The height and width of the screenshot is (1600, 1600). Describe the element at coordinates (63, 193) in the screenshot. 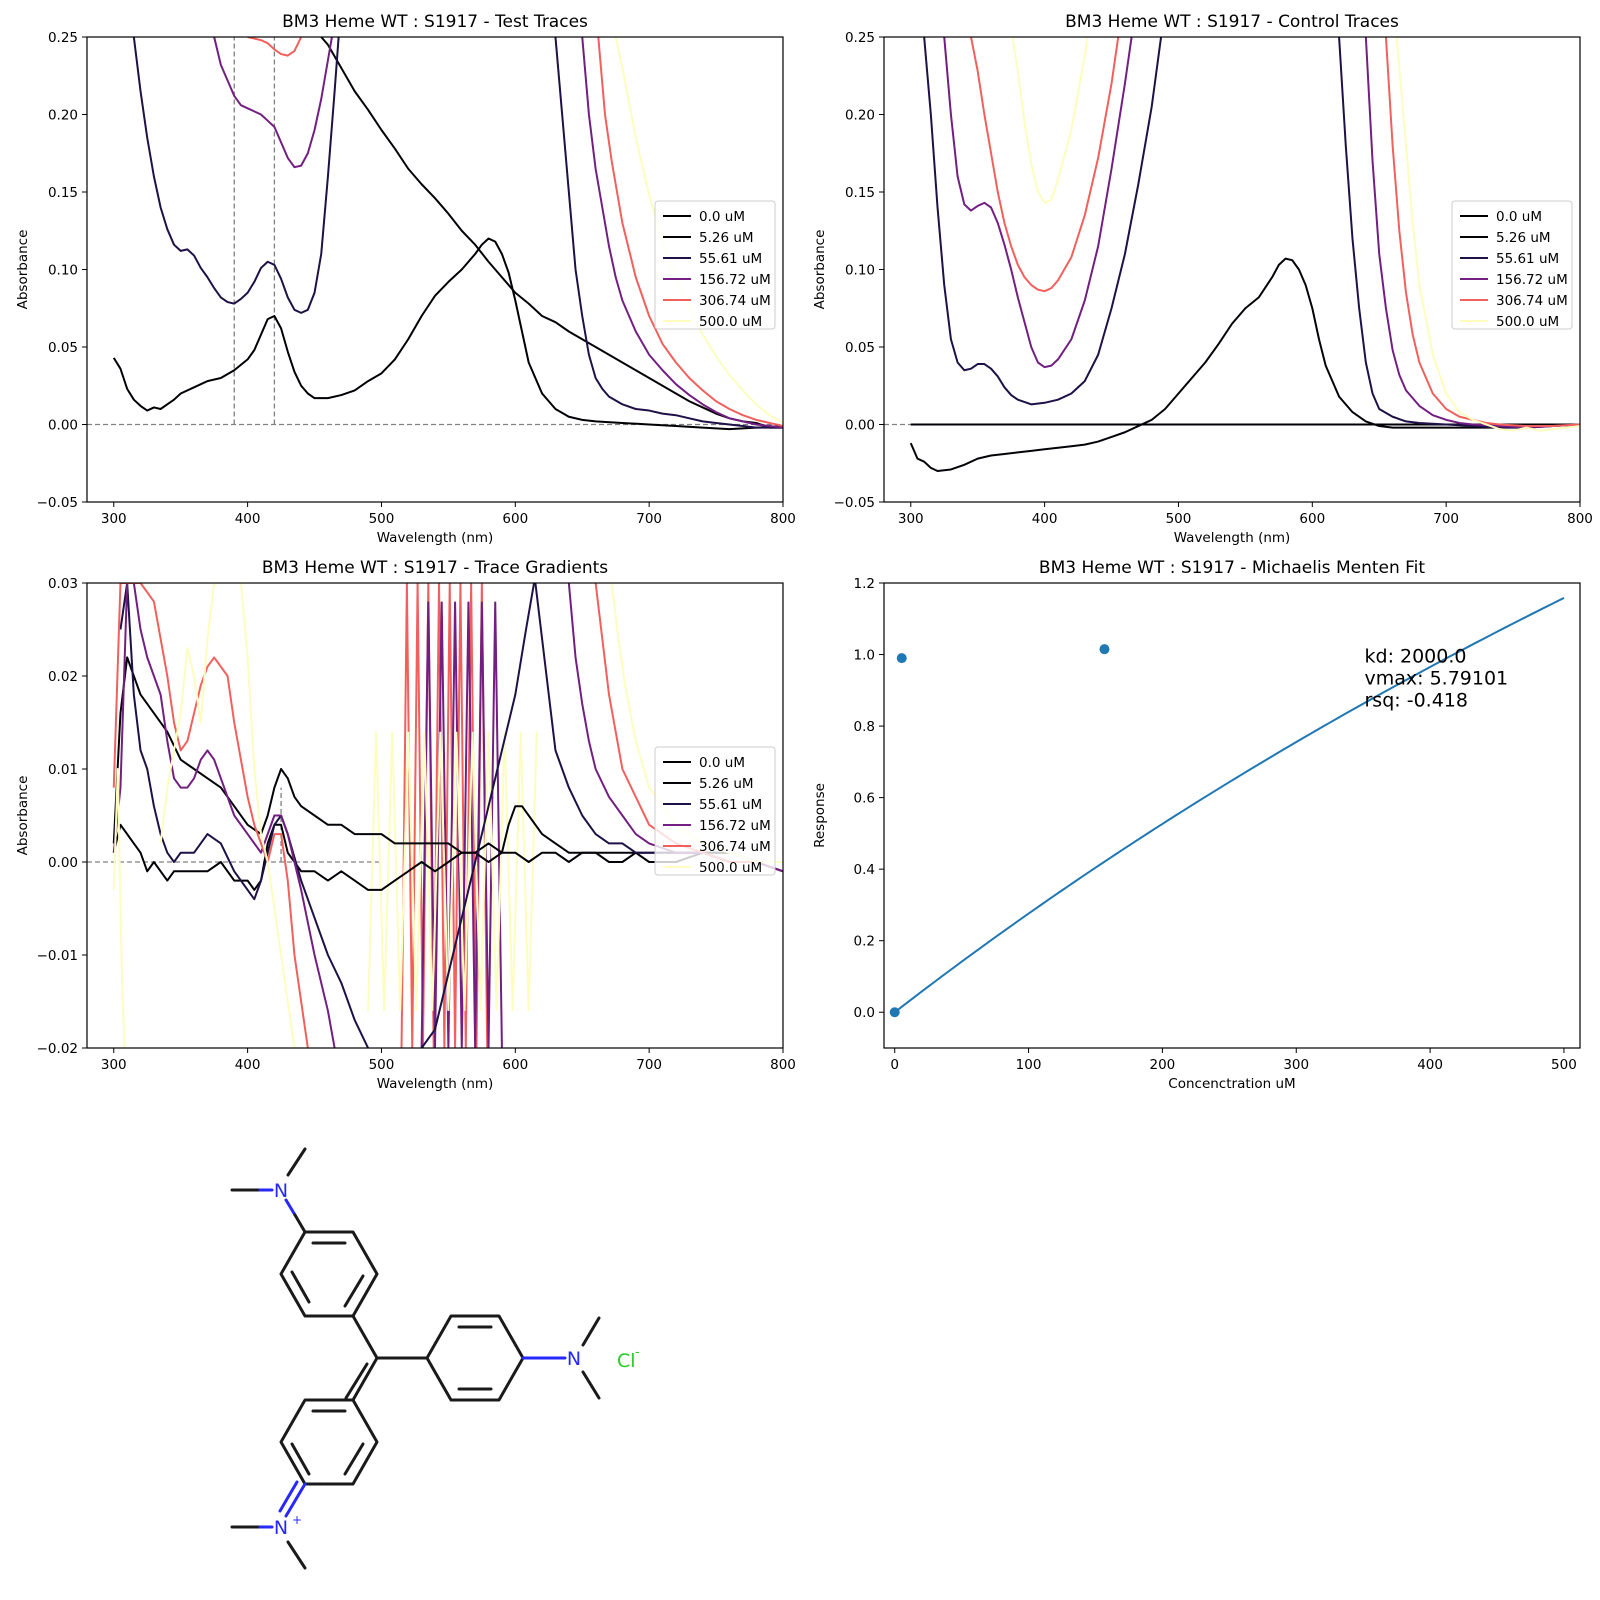

I see `y-tick-label: 0.15` at that location.